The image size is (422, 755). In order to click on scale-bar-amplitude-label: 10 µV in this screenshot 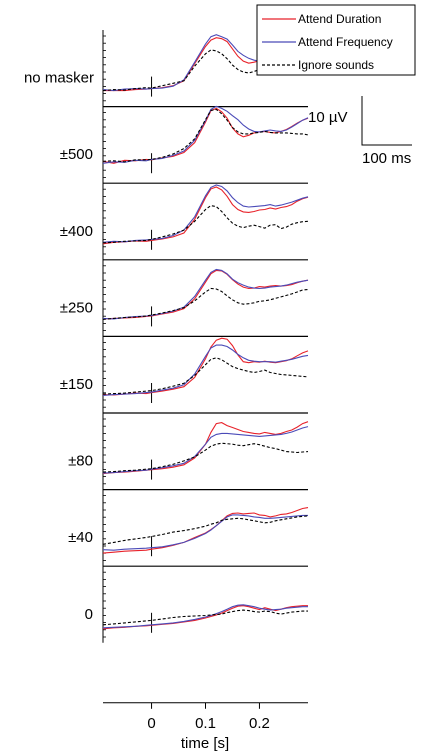, I will do `click(328, 117)`.